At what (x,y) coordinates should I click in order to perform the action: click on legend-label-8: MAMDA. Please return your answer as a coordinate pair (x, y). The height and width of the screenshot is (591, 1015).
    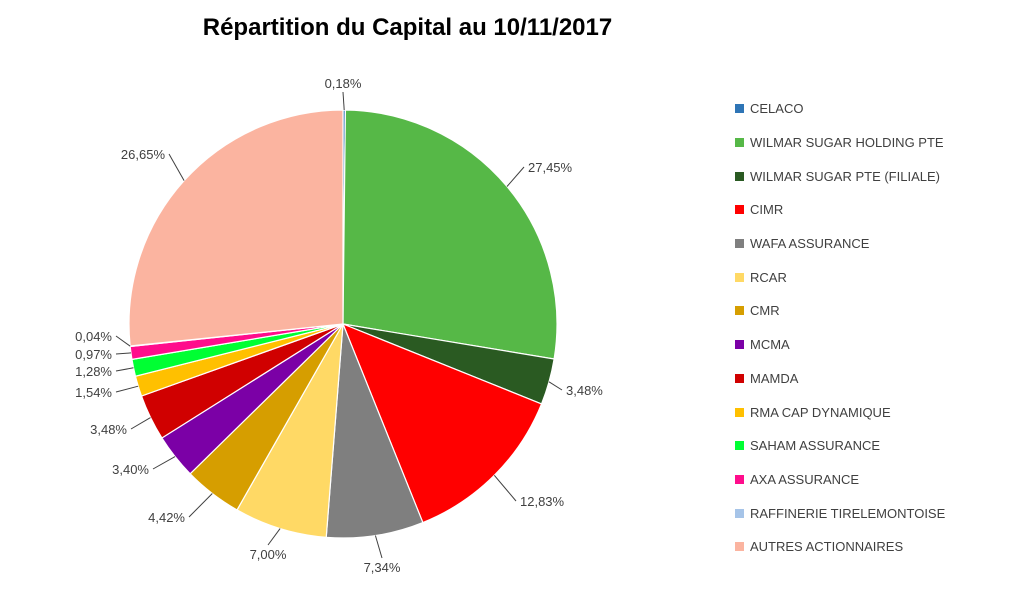
    Looking at the image, I should click on (774, 378).